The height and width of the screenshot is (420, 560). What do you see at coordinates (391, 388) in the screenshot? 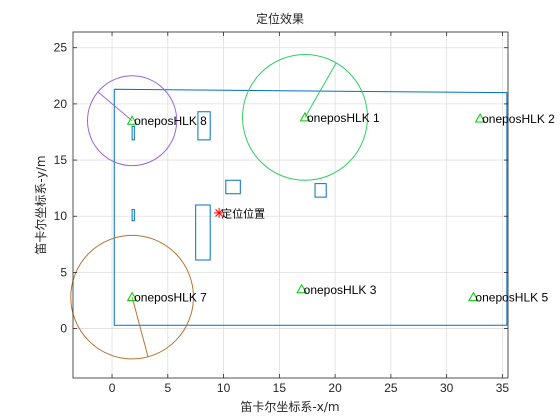
I see `x-tick-label: 25` at bounding box center [391, 388].